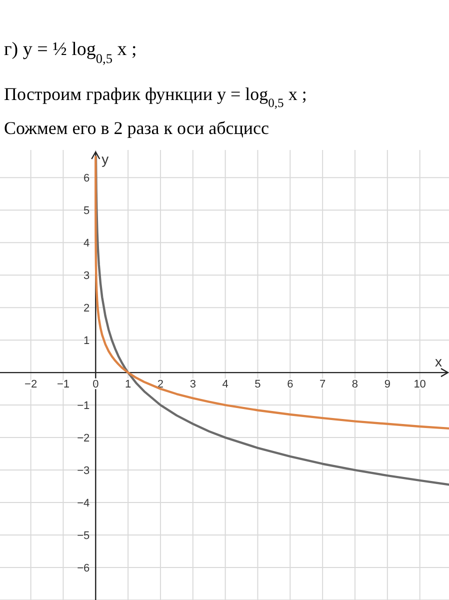 The height and width of the screenshot is (600, 449). Describe the element at coordinates (420, 384) in the screenshot. I see `x-tick-label: 10` at that location.